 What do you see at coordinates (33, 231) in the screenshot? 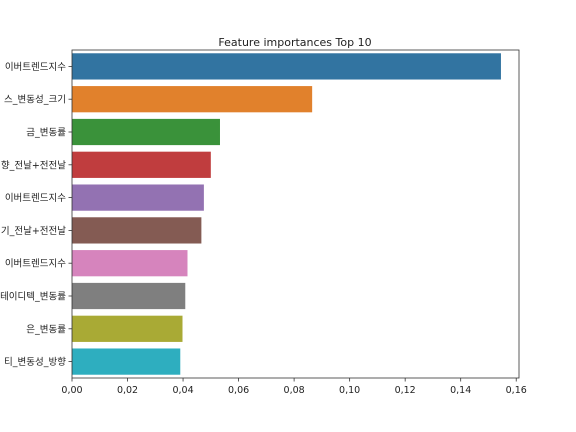
I see `y-tick-label: 기_전날+전전날` at bounding box center [33, 231].